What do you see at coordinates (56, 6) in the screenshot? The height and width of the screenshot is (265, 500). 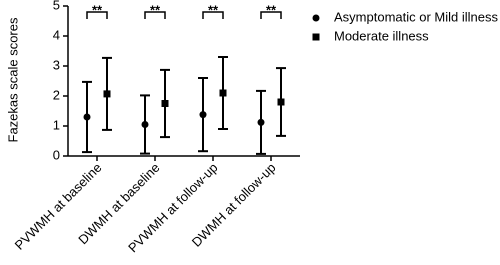 I see `y-tick-label: 5` at bounding box center [56, 6].